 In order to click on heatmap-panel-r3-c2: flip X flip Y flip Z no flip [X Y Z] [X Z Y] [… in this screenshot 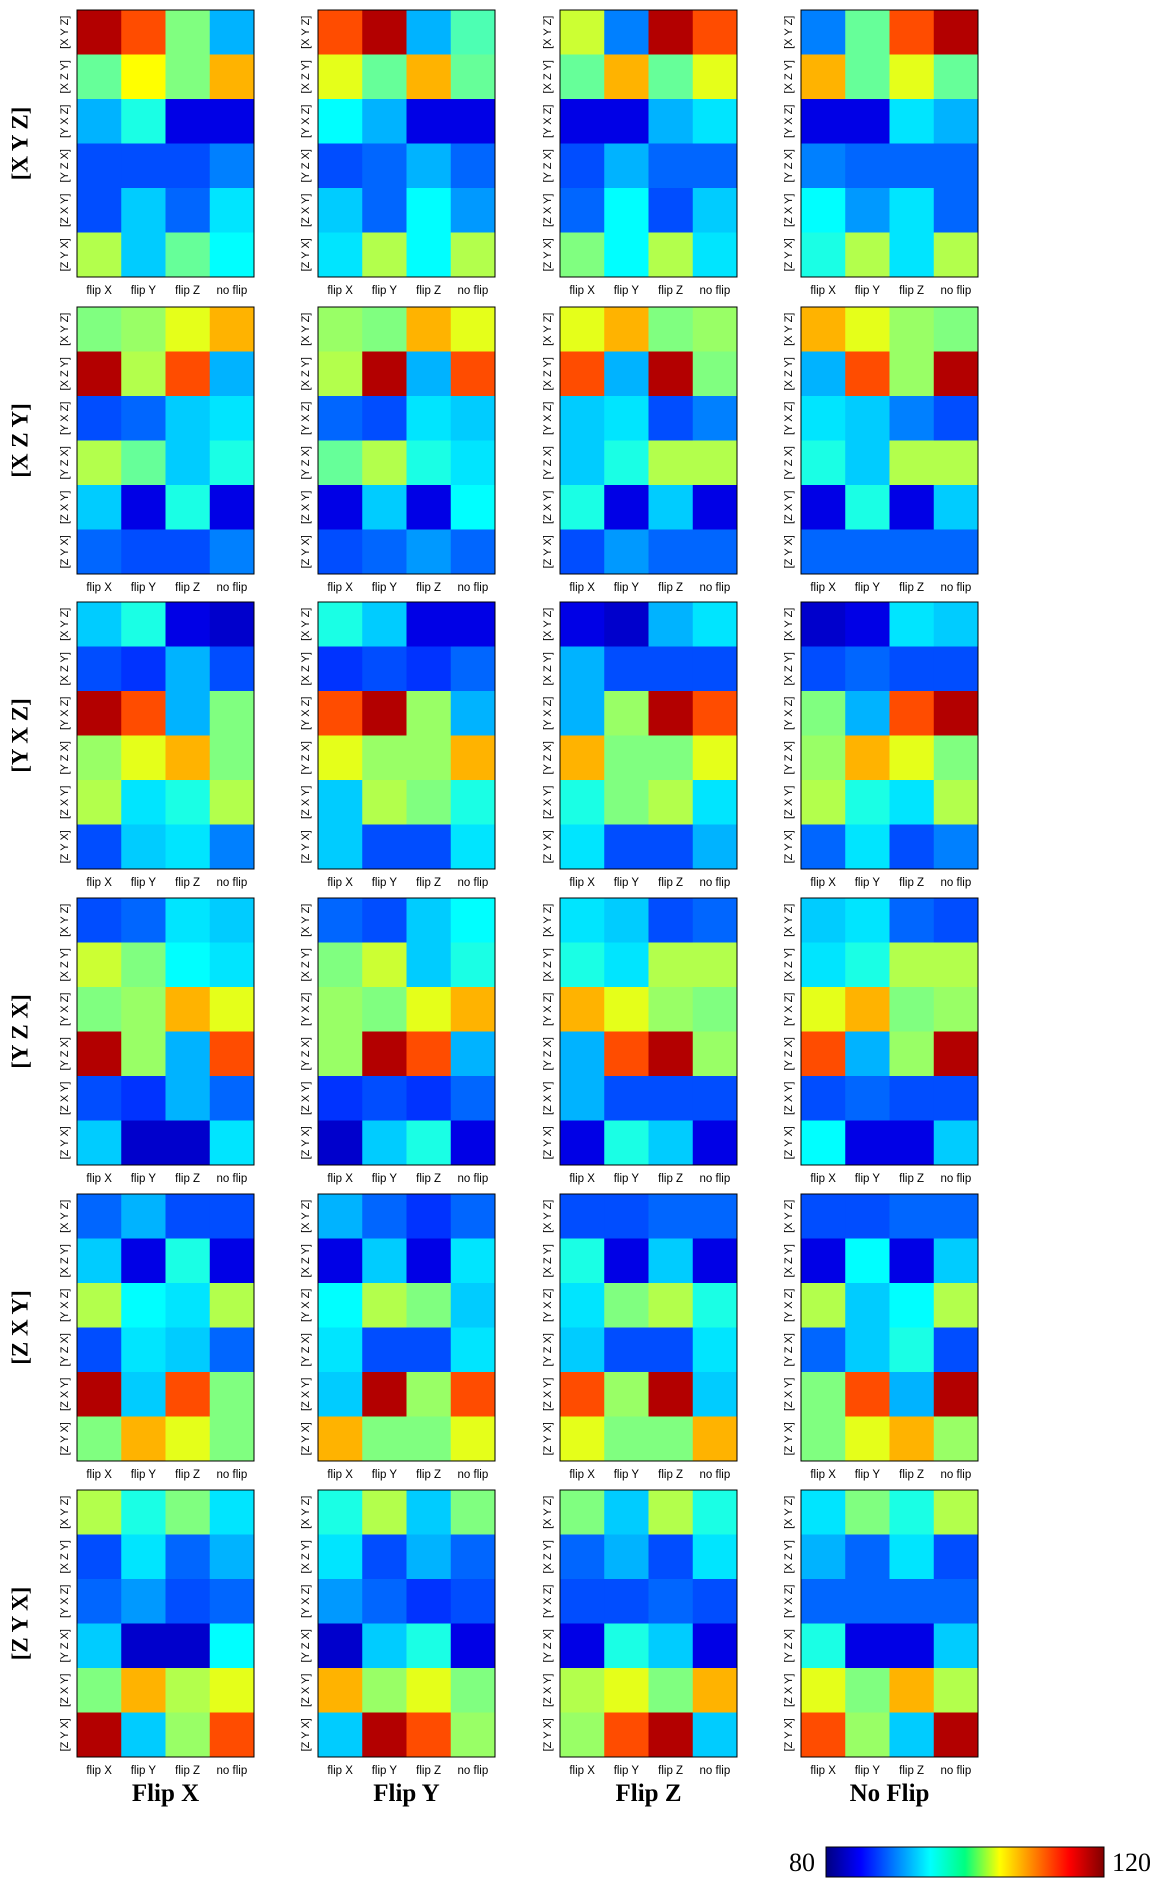, I will do `click(398, 745)`.